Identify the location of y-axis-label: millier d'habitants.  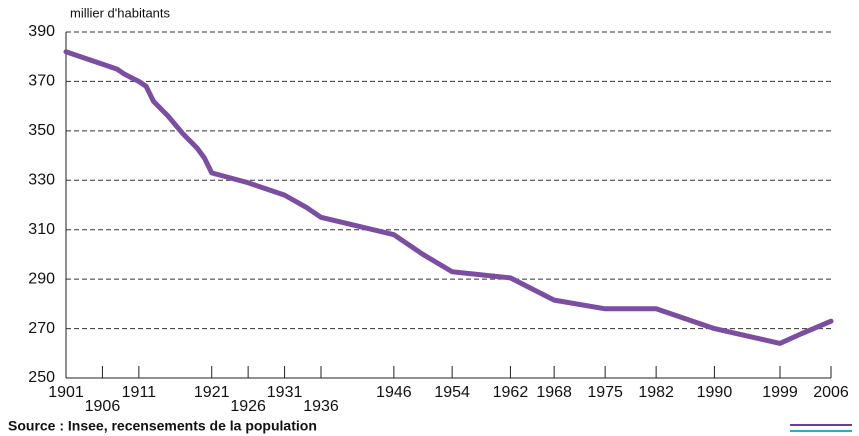
(120, 12).